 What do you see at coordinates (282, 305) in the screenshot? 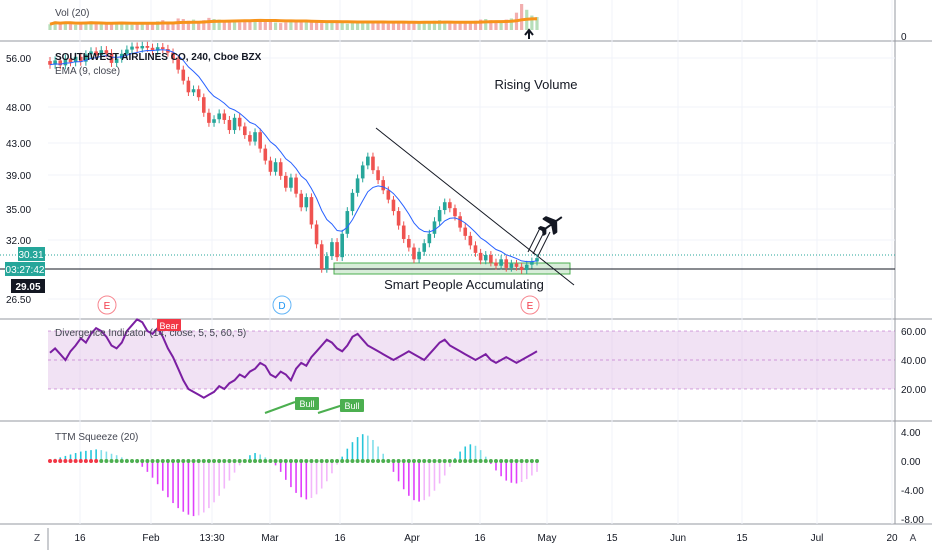
I see `event-marker-dividend: D` at bounding box center [282, 305].